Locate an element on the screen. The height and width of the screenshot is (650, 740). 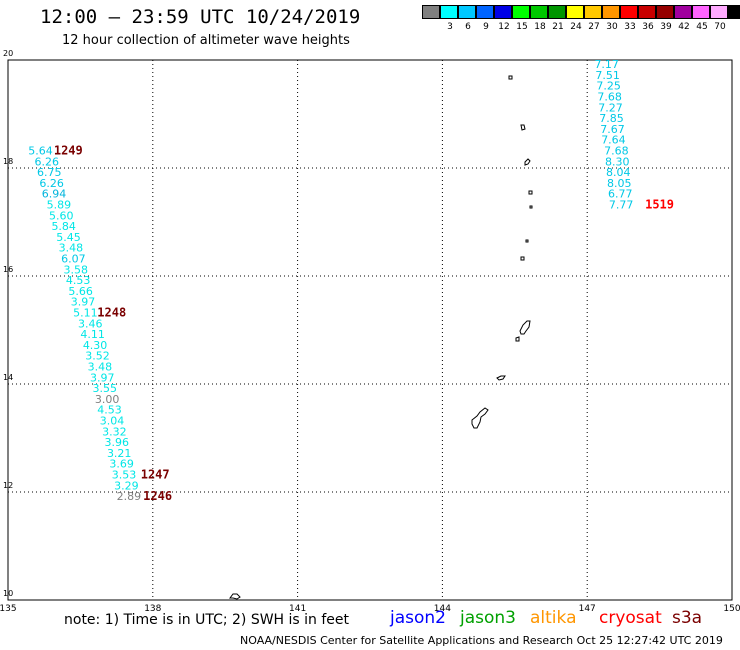
wave-height-value: 3.55 is located at coordinates (104, 388).